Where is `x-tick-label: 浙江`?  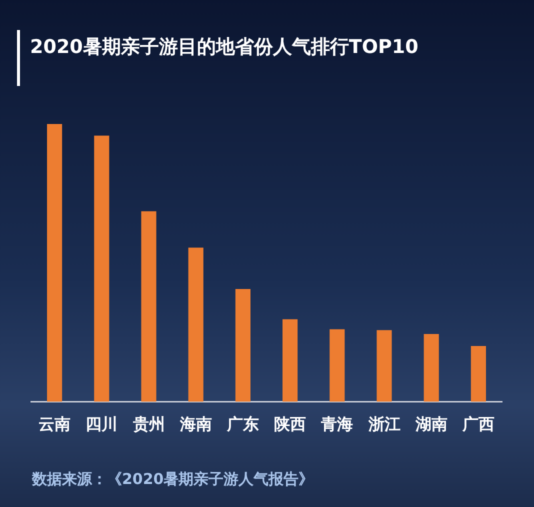 x-tick-label: 浙江 is located at coordinates (383, 424).